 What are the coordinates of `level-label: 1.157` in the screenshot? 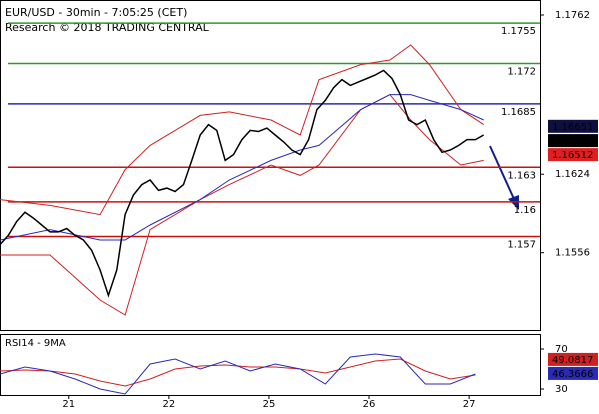 It's located at (521, 245).